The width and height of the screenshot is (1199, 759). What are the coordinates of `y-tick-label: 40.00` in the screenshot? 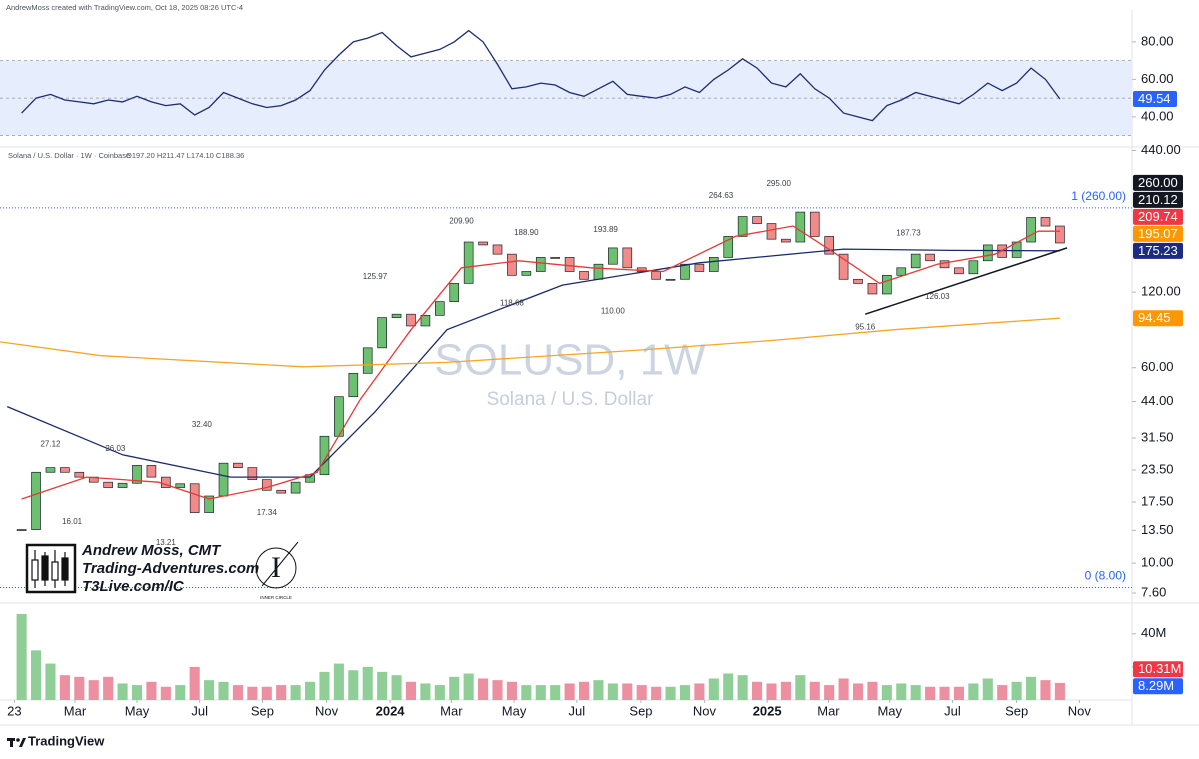 It's located at (1157, 115).